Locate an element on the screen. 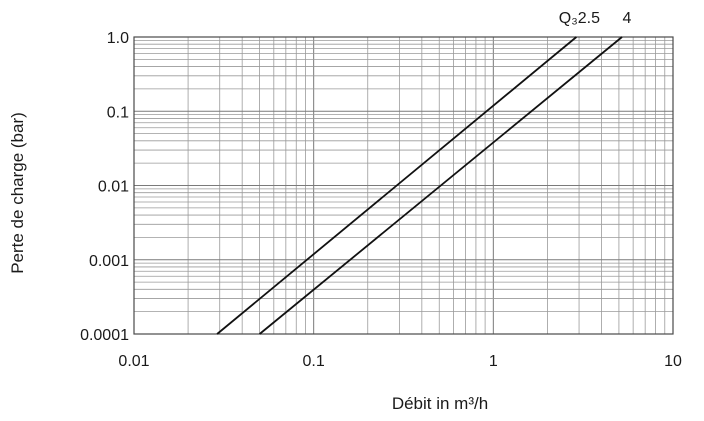 This screenshot has height=421, width=704. x-axis-ticks: 0.01 0.1 1 10 is located at coordinates (400, 361).